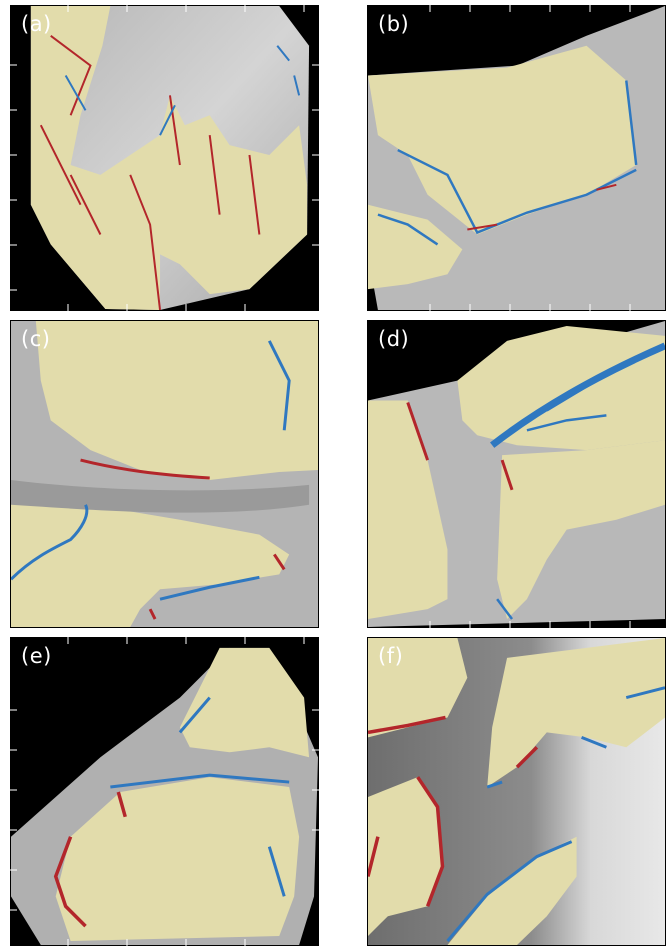 The width and height of the screenshot is (666, 948). I want to click on panel-d-map, so click(516, 474).